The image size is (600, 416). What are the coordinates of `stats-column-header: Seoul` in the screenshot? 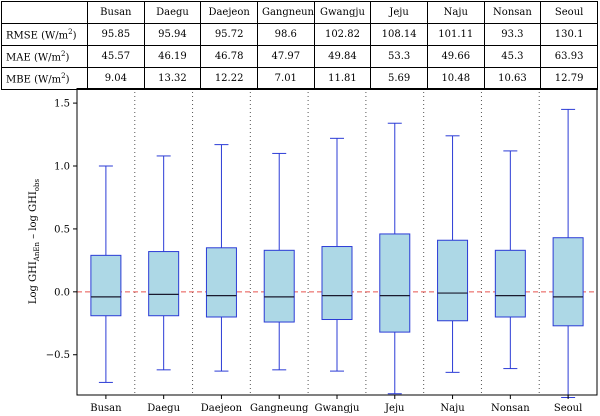 It's located at (569, 12).